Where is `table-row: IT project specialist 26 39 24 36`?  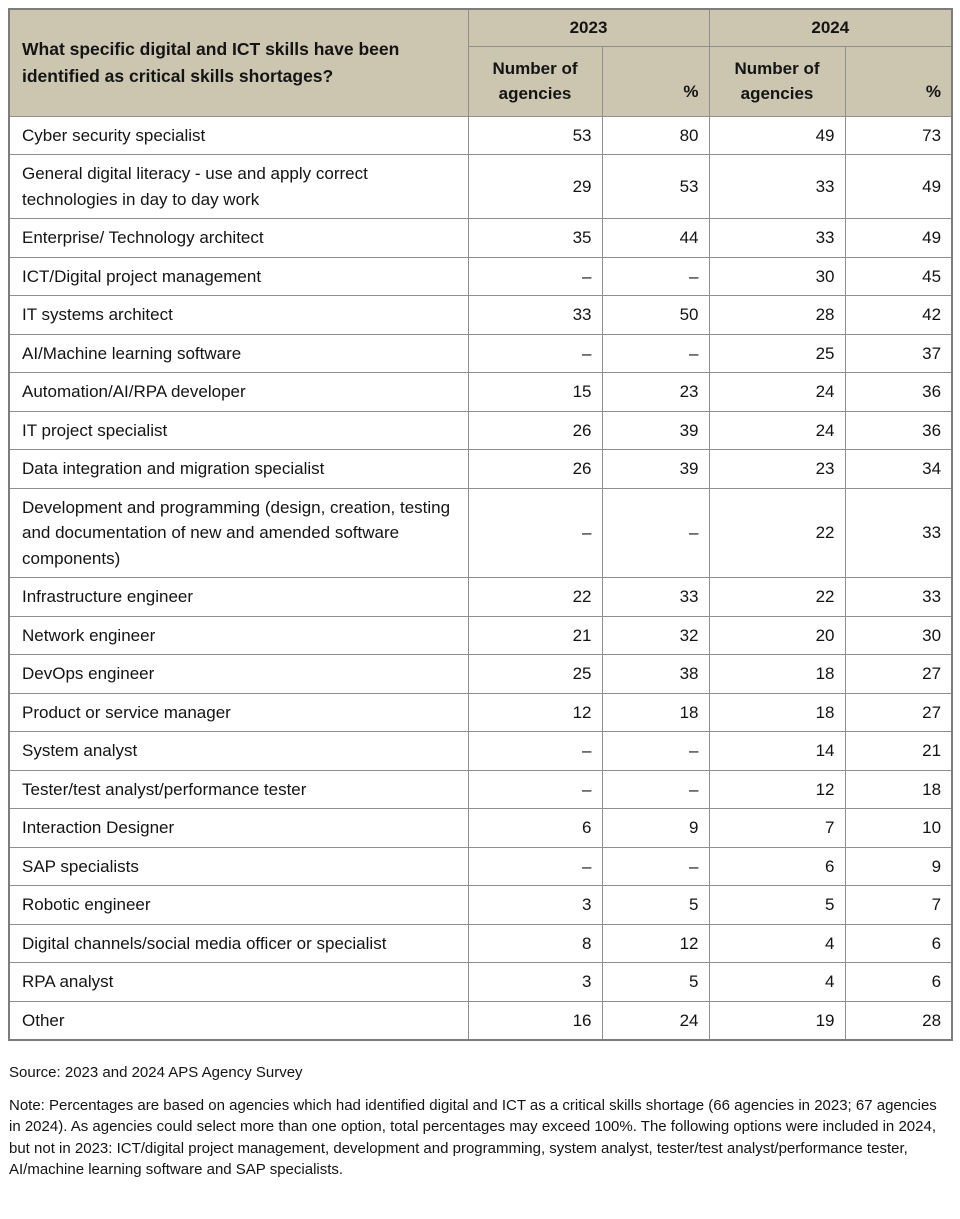 table-row: IT project specialist 26 39 24 36 is located at coordinates (480, 430).